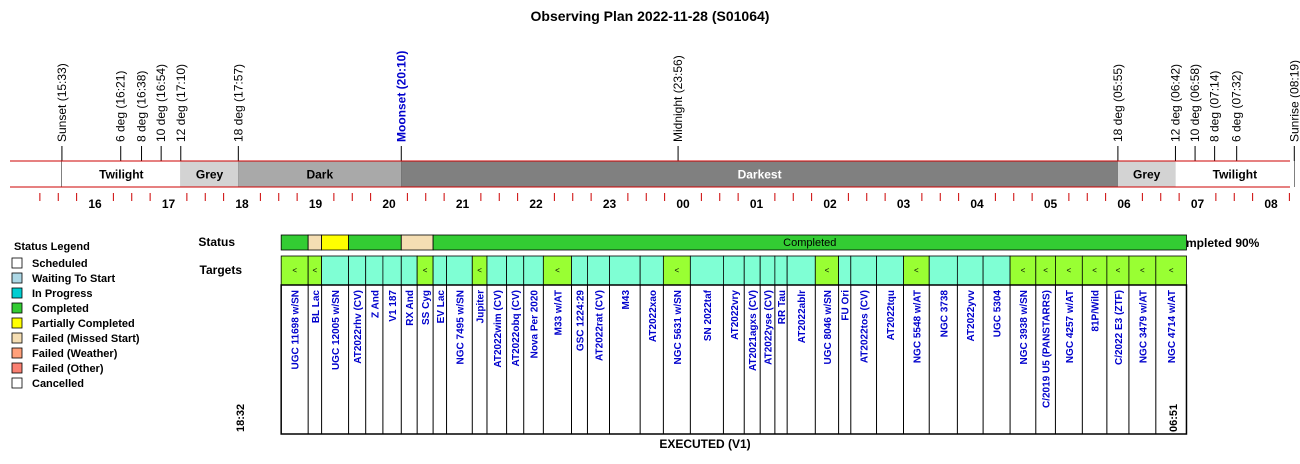  I want to click on event-label: Sunrise (08:19), so click(1293, 101).